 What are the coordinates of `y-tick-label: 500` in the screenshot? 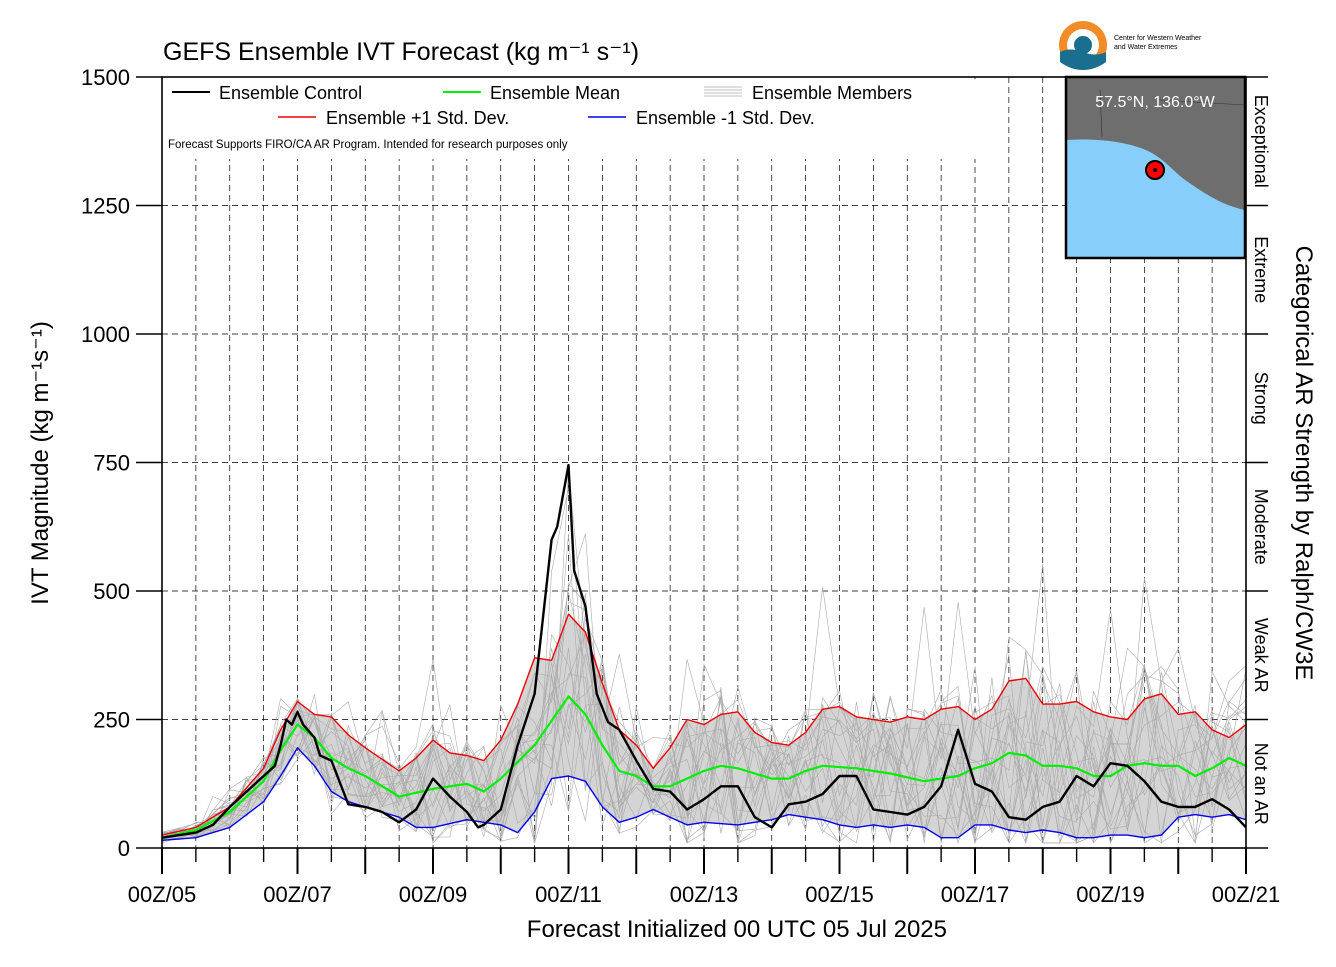 It's located at (111, 591).